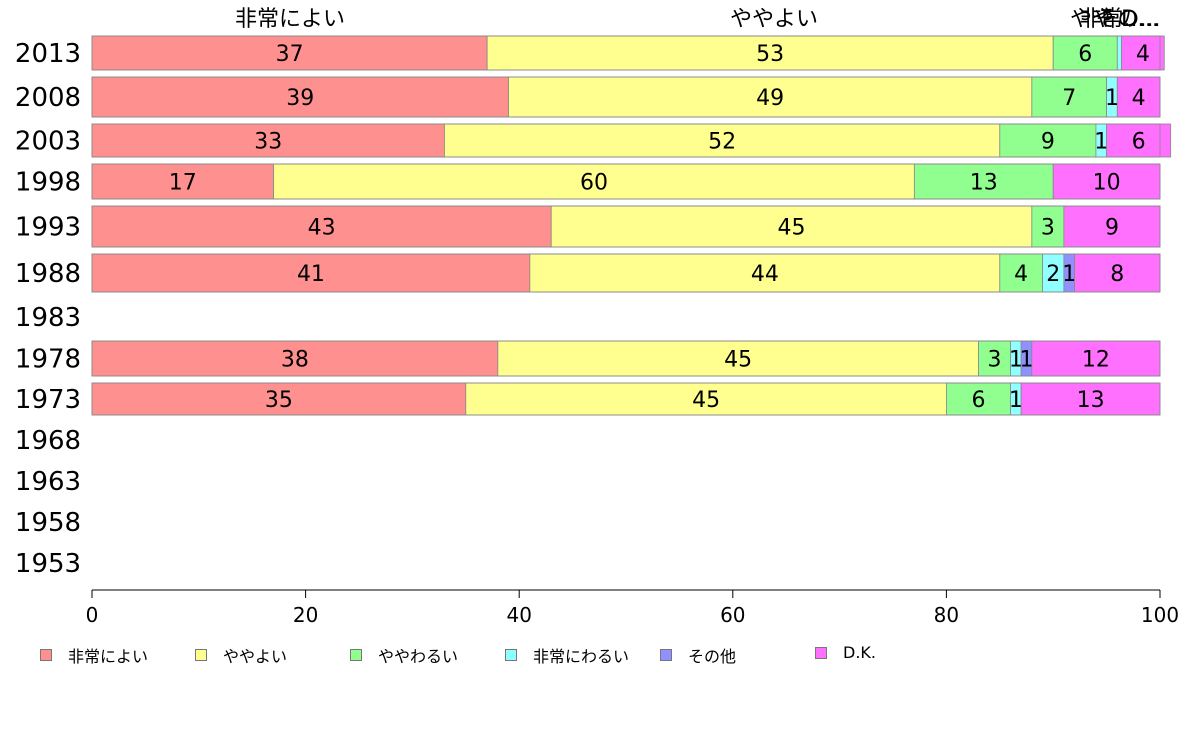  Describe the element at coordinates (418, 656) in the screenshot. I see `legend-label: ややわるい` at that location.